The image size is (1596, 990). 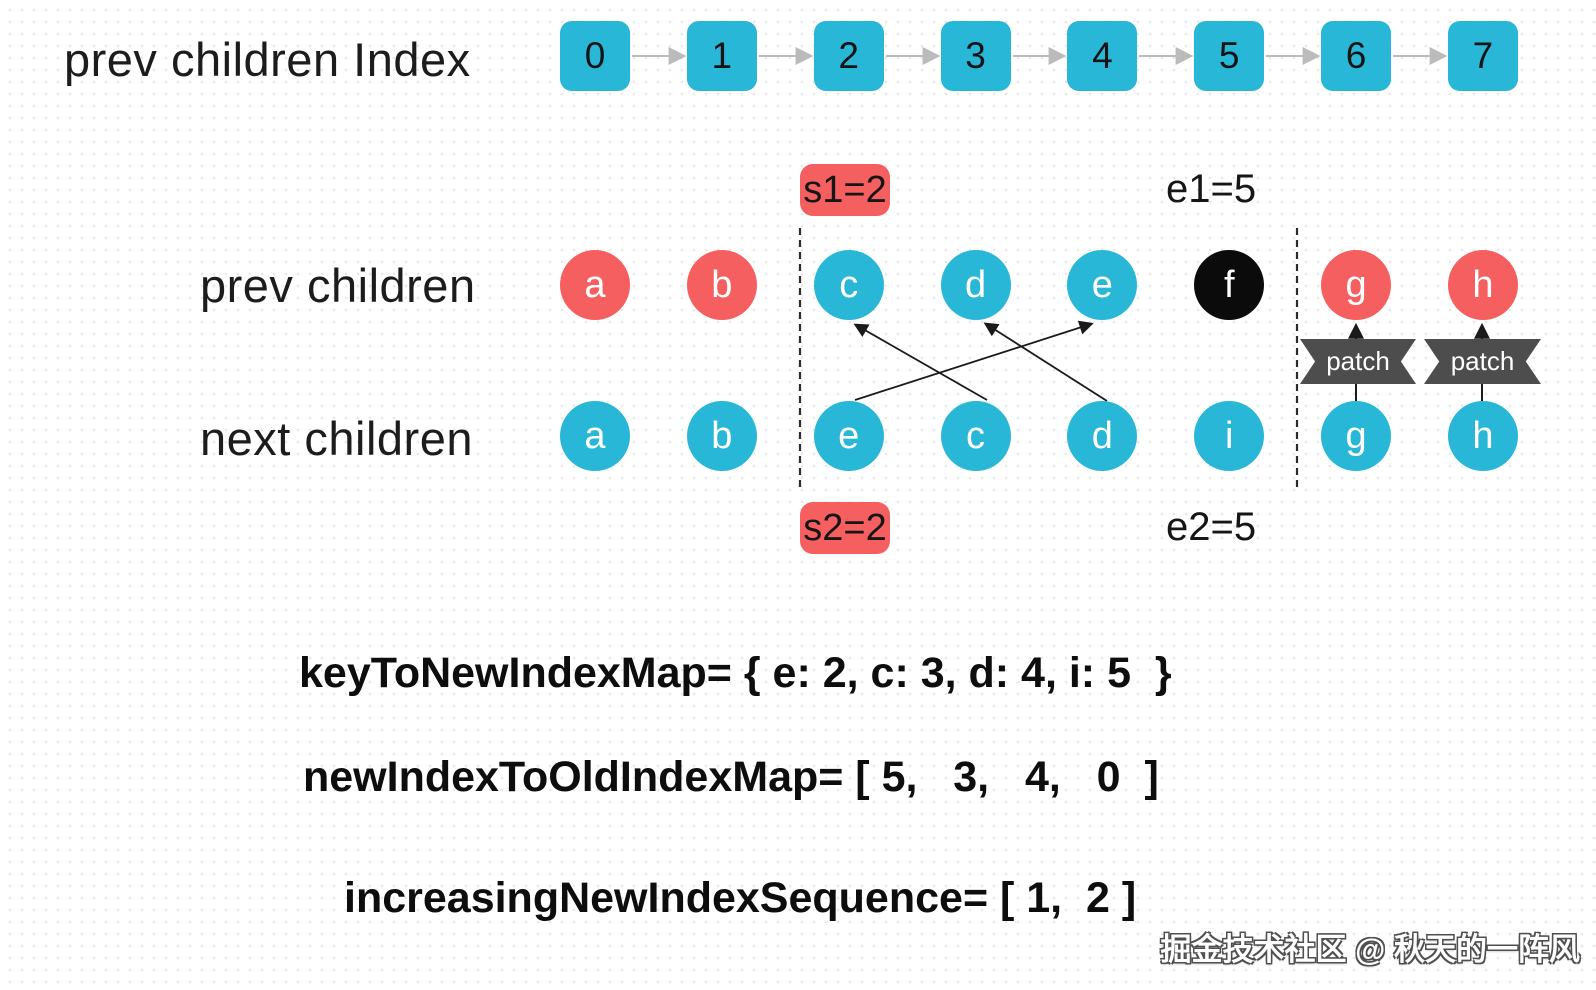 I want to click on next-children-label: next children, so click(x=336, y=438).